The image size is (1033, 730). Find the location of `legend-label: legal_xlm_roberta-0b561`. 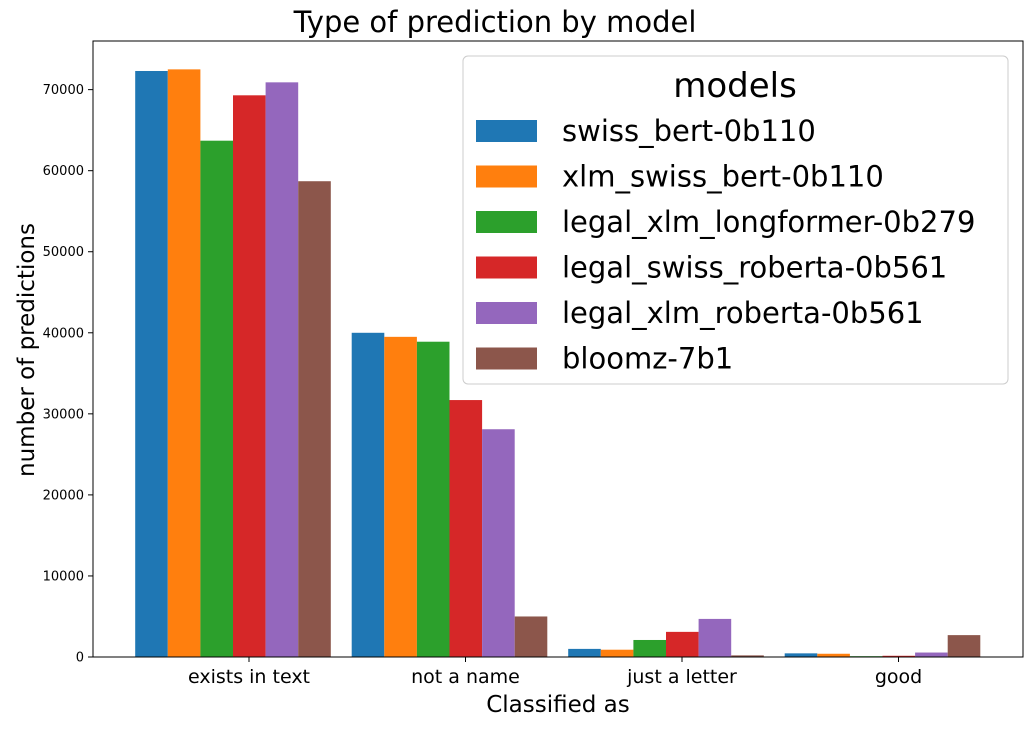

legend-label: legal_xlm_roberta-0b561 is located at coordinates (743, 313).